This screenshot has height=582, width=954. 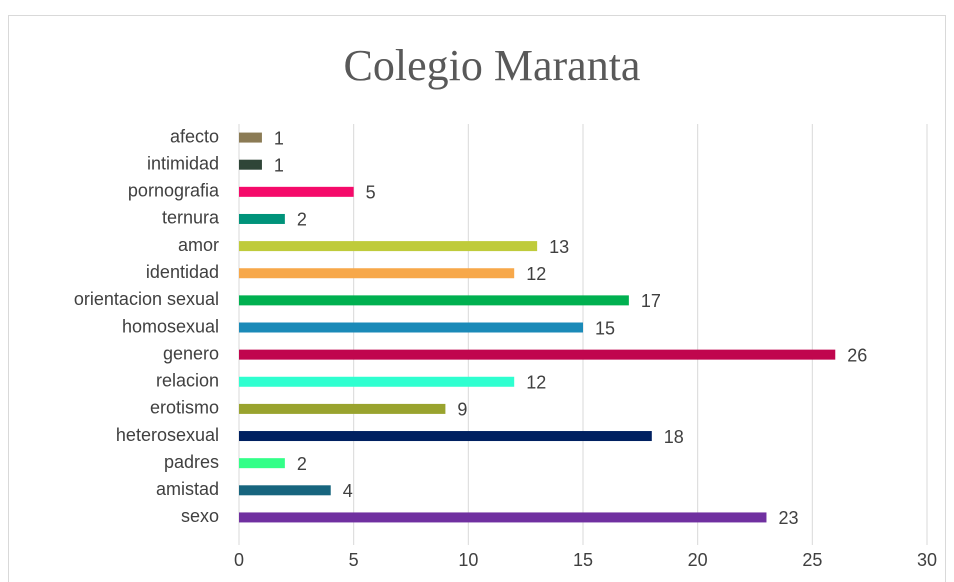 I want to click on x-tick-label: 20, so click(x=698, y=560).